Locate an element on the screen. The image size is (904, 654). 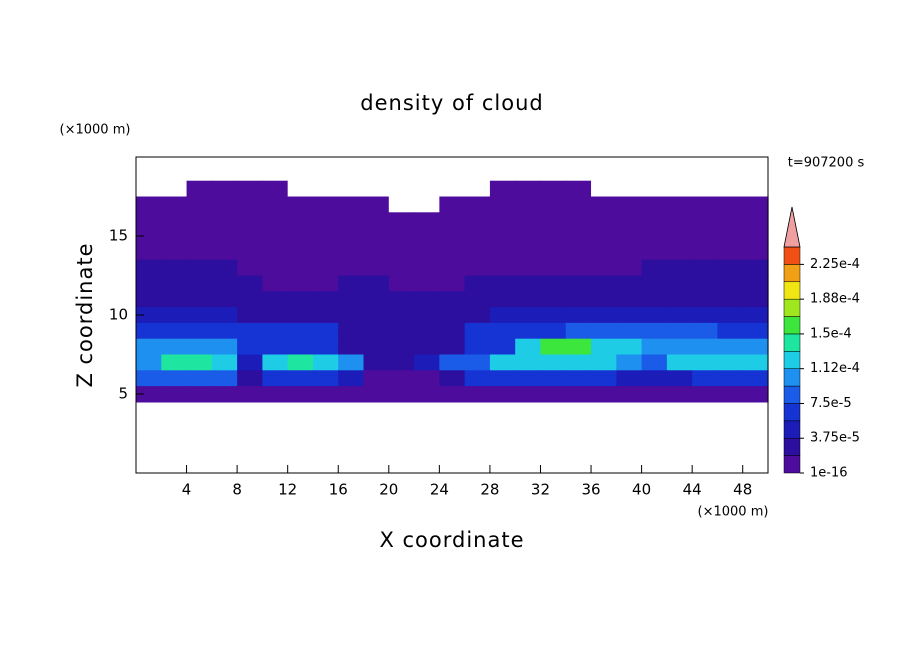
colorbar-tick-label: 7.5e-5 is located at coordinates (831, 403).